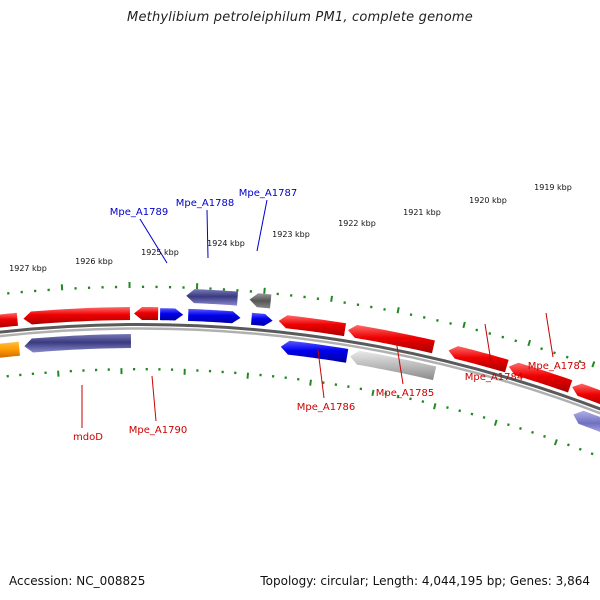 Image resolution: width=600 pixels, height=600 pixels. I want to click on gene-label: Mpe_A1783, so click(557, 366).